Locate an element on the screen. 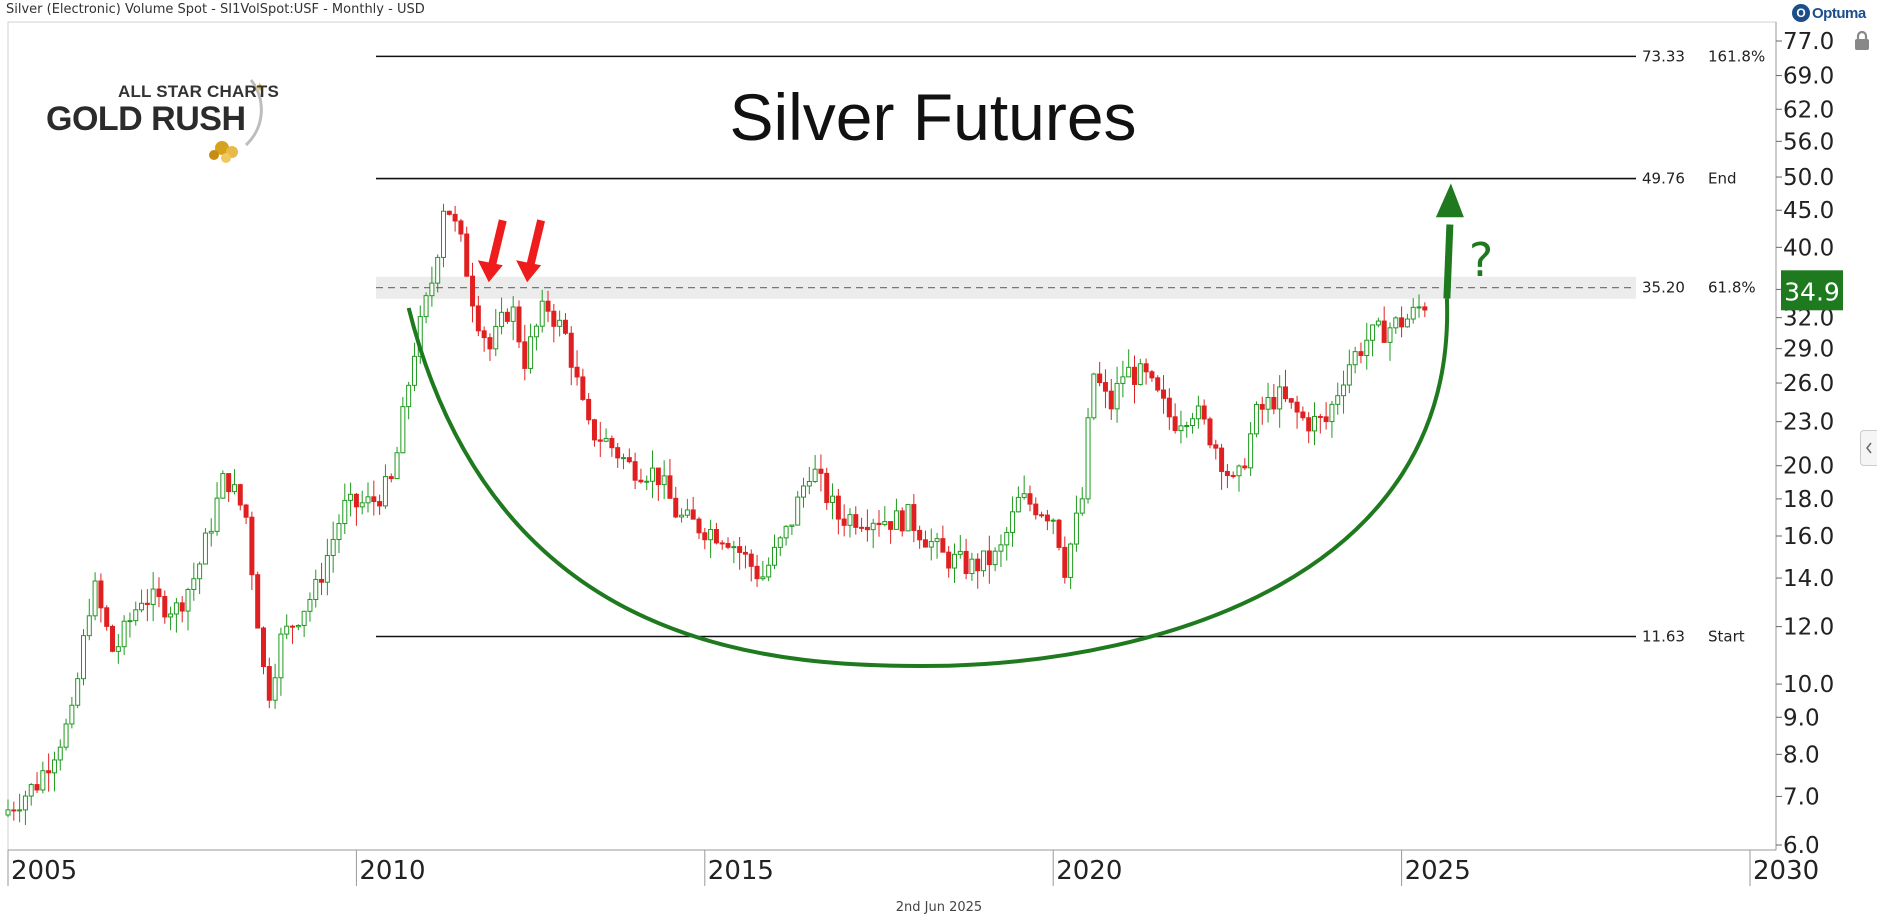 The height and width of the screenshot is (924, 1878). chevron-left-icon is located at coordinates (1869, 448).